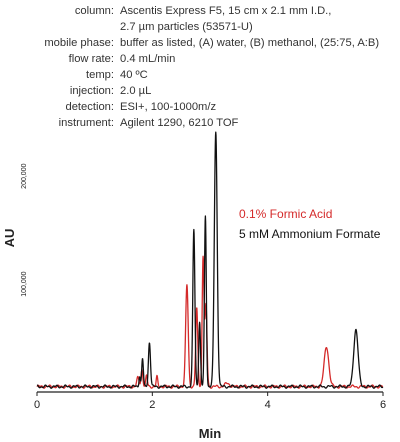 This screenshot has width=400, height=442. I want to click on y-axis-label: AU, so click(9, 238).